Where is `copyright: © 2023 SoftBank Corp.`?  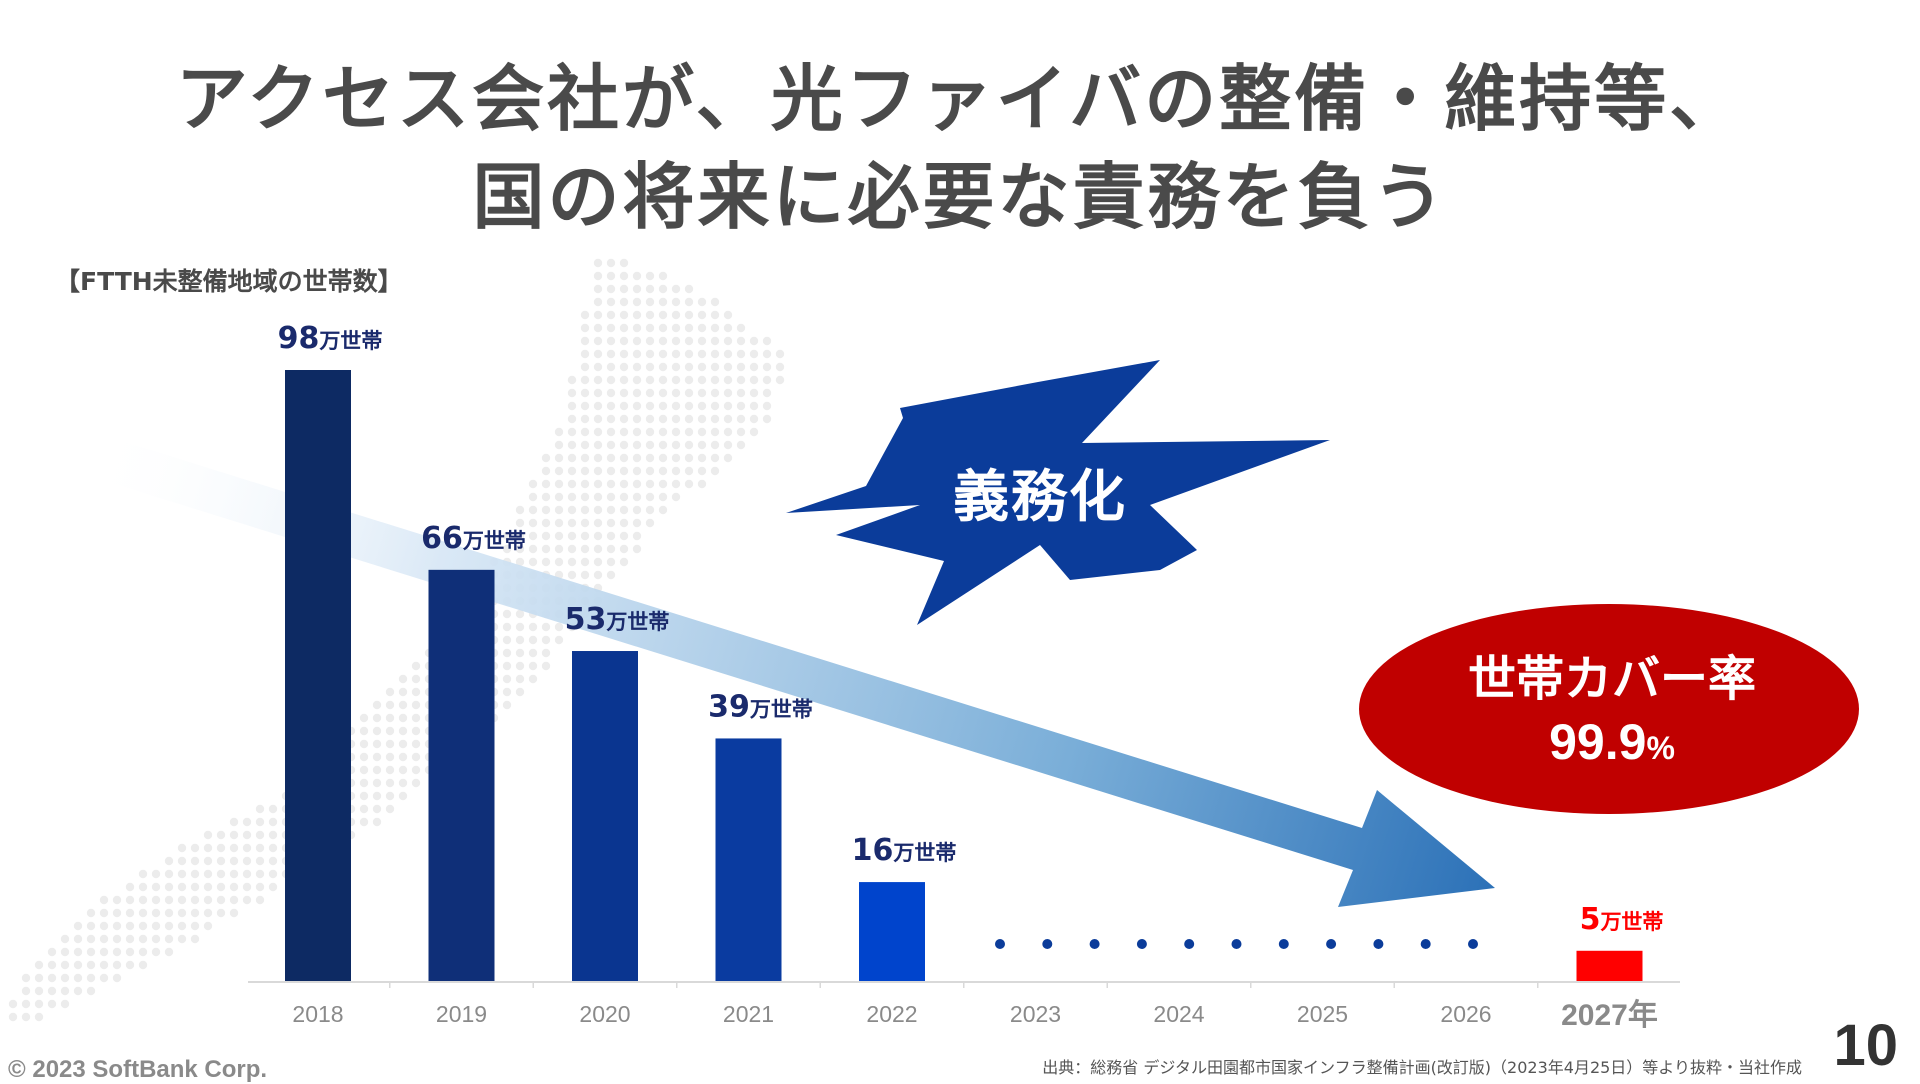
copyright: © 2023 SoftBank Corp. is located at coordinates (138, 1069).